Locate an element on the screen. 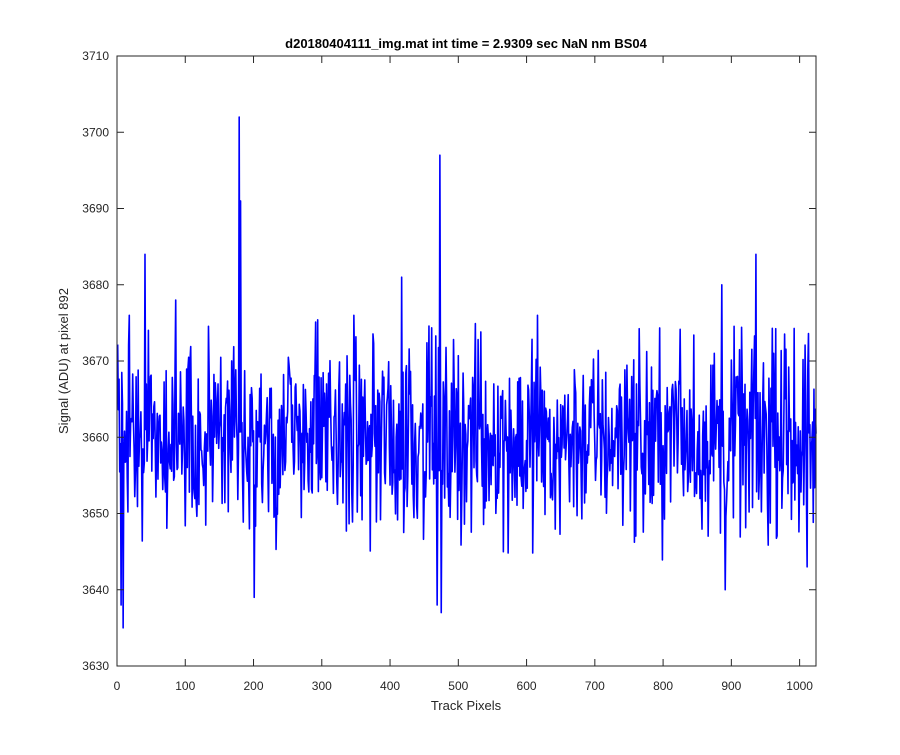 This screenshot has width=900, height=755. y-tick-label: 3640 is located at coordinates (95, 590).